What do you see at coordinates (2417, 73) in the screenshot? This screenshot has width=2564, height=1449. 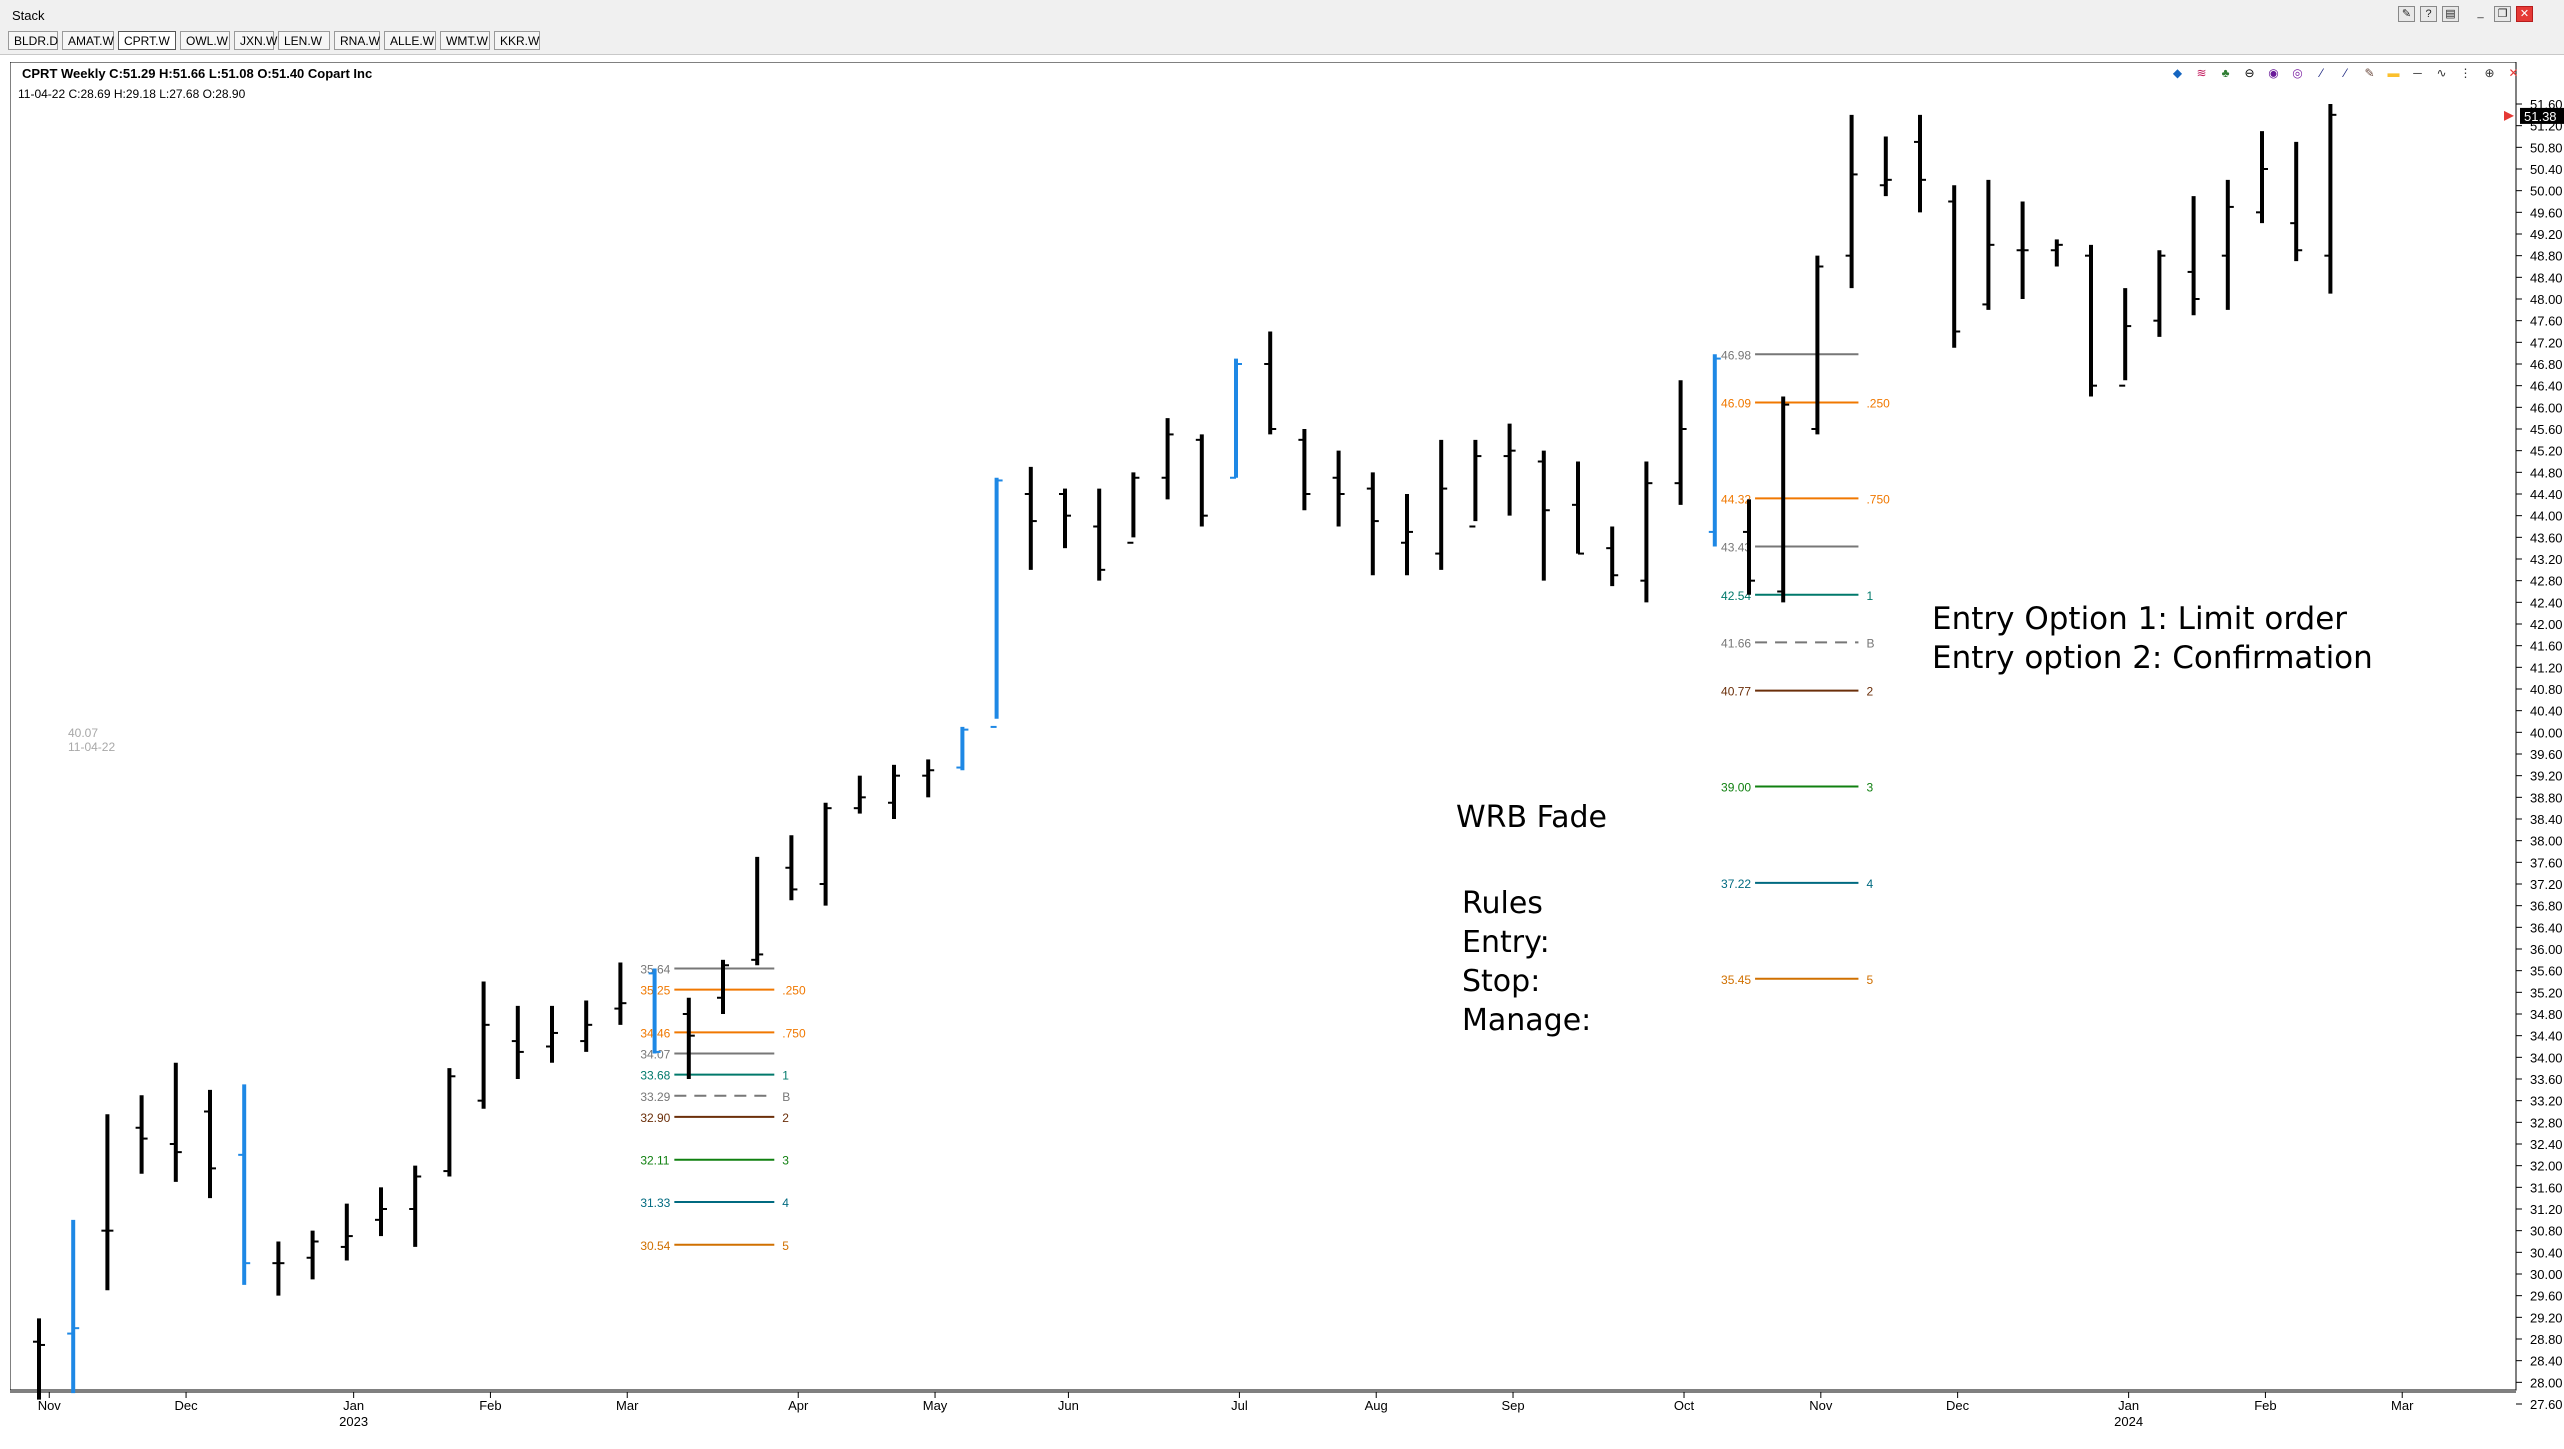 I see `hline-icon: ─` at bounding box center [2417, 73].